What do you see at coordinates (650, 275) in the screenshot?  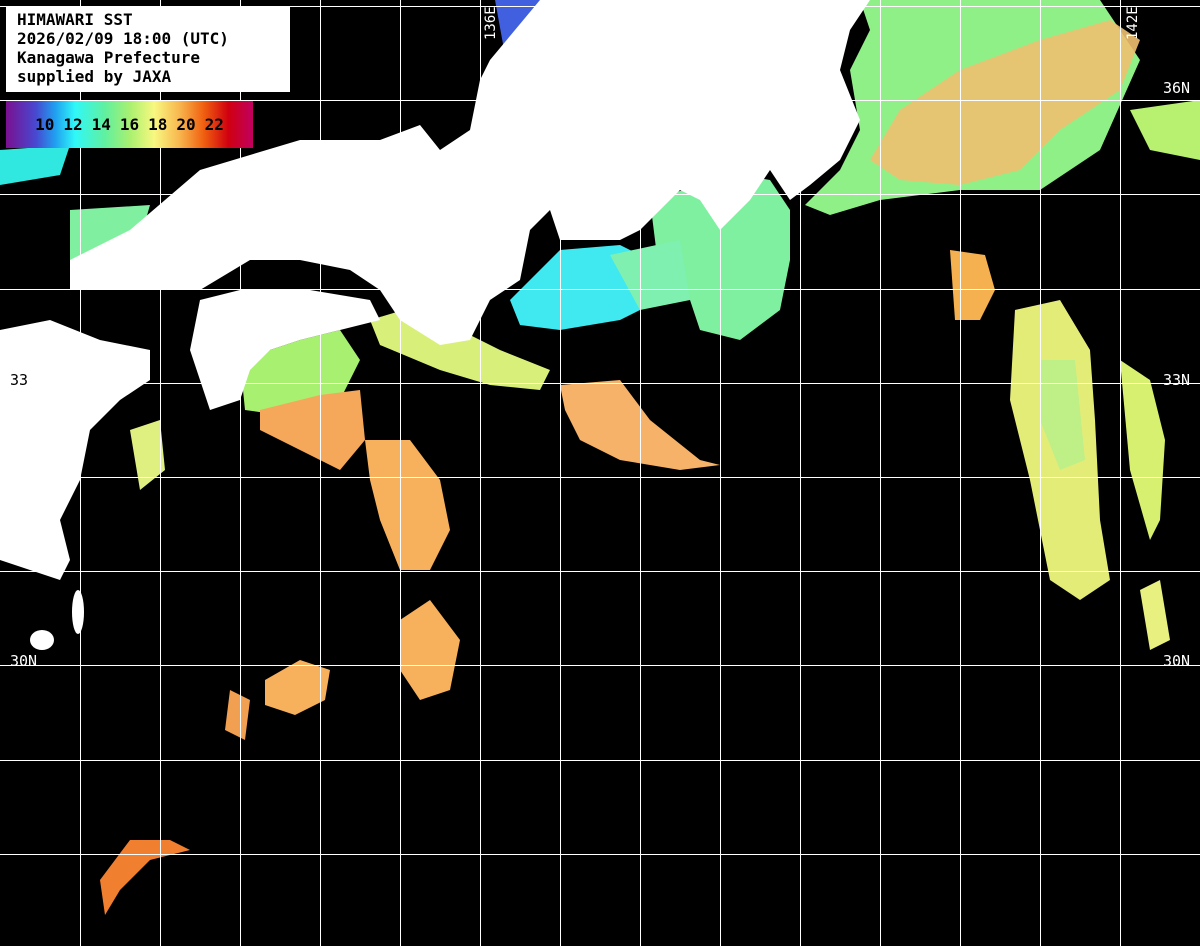 I see `sst-kii-green` at bounding box center [650, 275].